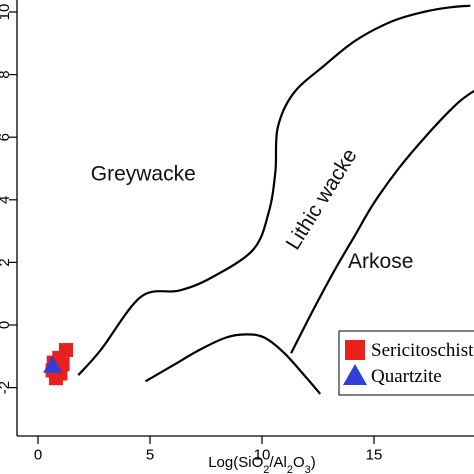 This screenshot has width=474, height=474. I want to click on x-tick-label: 0, so click(38, 454).